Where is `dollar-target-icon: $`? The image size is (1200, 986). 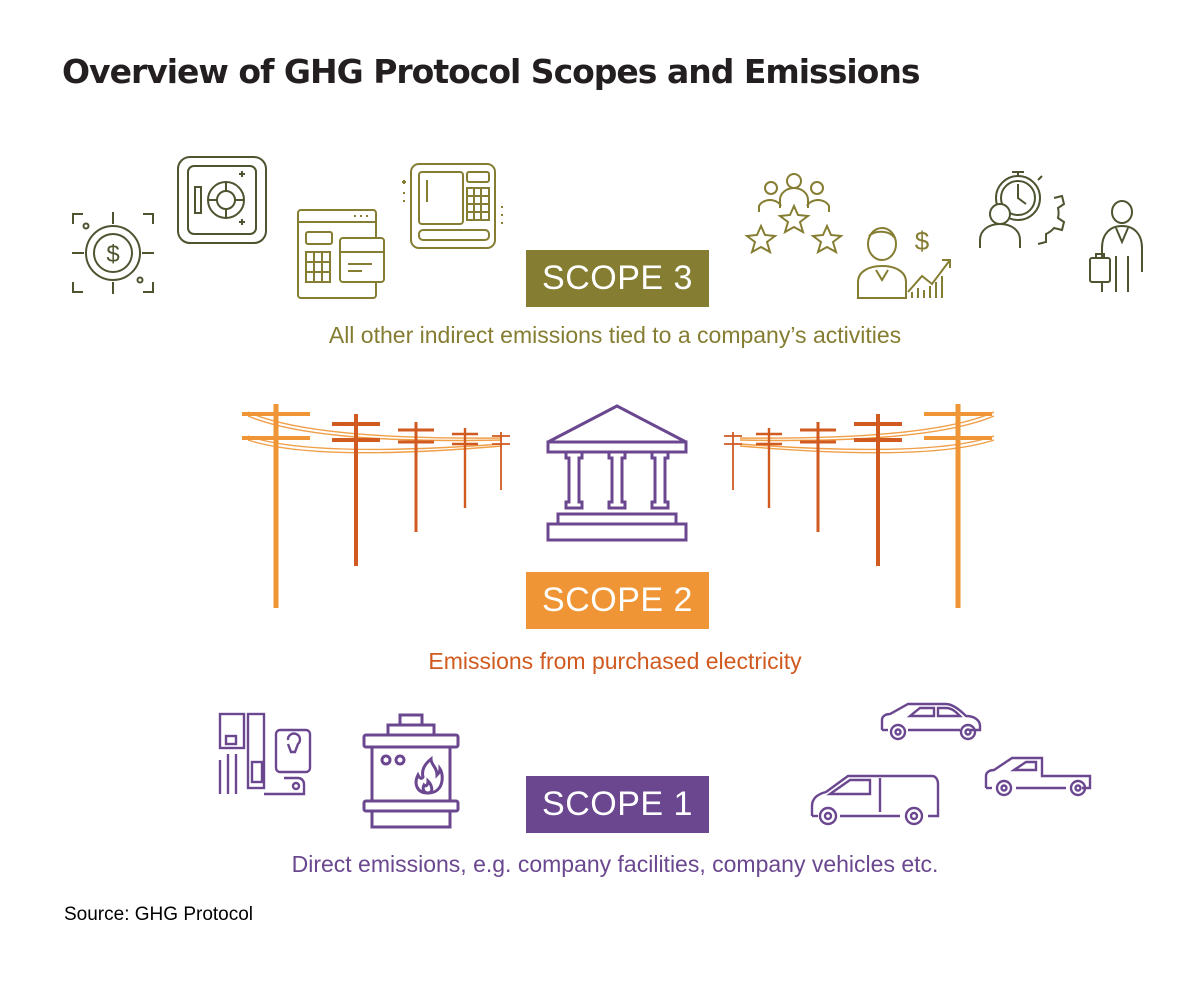
dollar-target-icon: $ is located at coordinates (113, 253).